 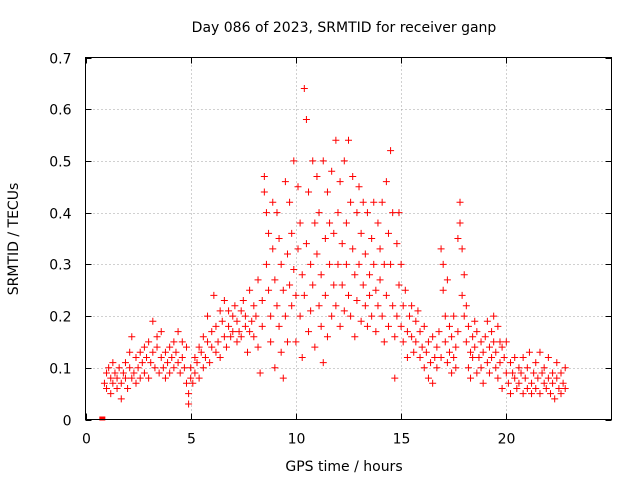 What do you see at coordinates (14, 239) in the screenshot?
I see `y-axis-label: SRMTID / TECUs` at bounding box center [14, 239].